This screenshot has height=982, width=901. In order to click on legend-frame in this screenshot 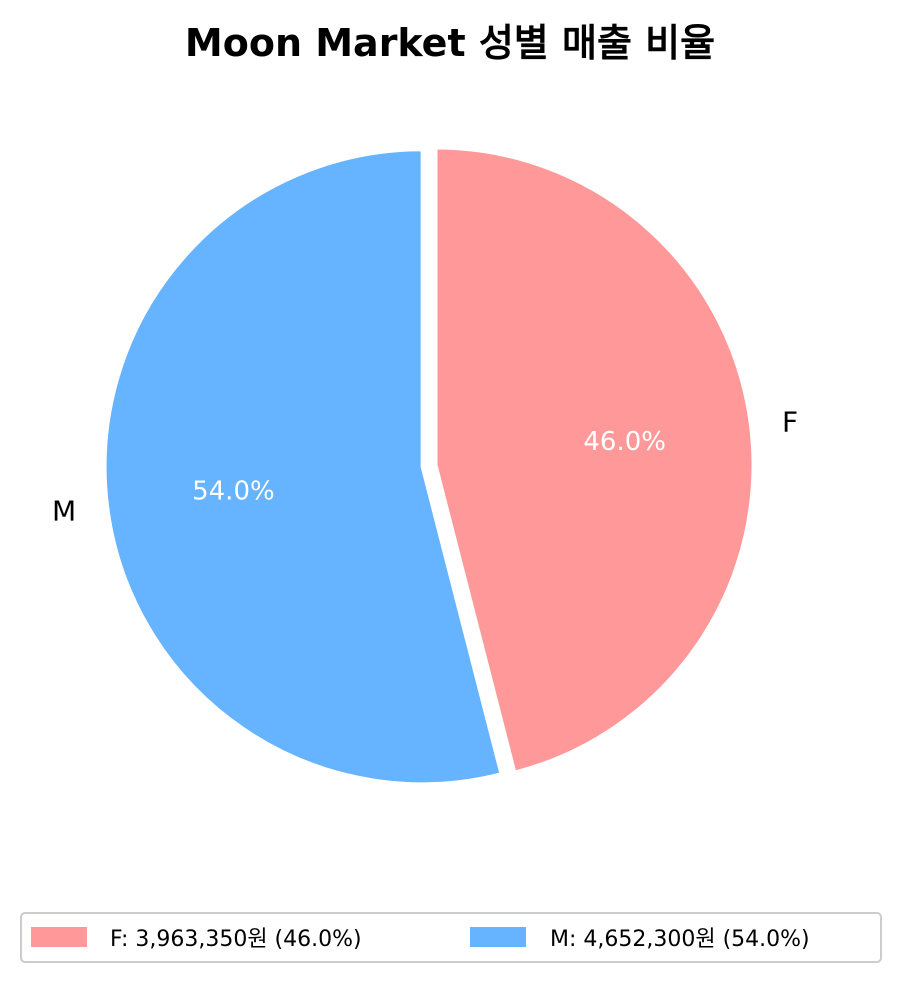, I will do `click(451, 937)`.